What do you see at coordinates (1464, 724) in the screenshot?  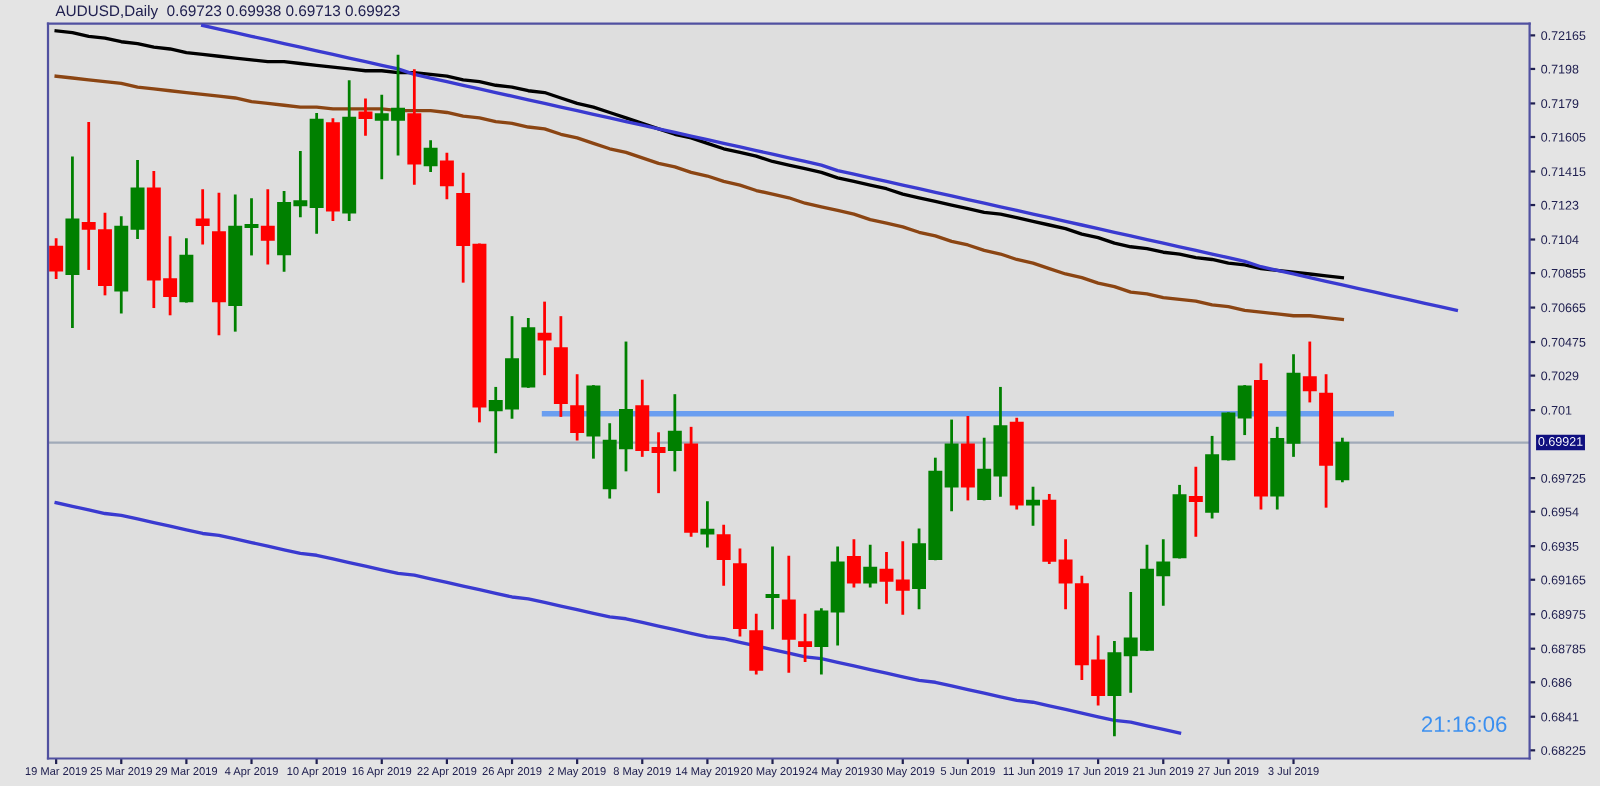 I see `annotation: 21:16:06` at bounding box center [1464, 724].